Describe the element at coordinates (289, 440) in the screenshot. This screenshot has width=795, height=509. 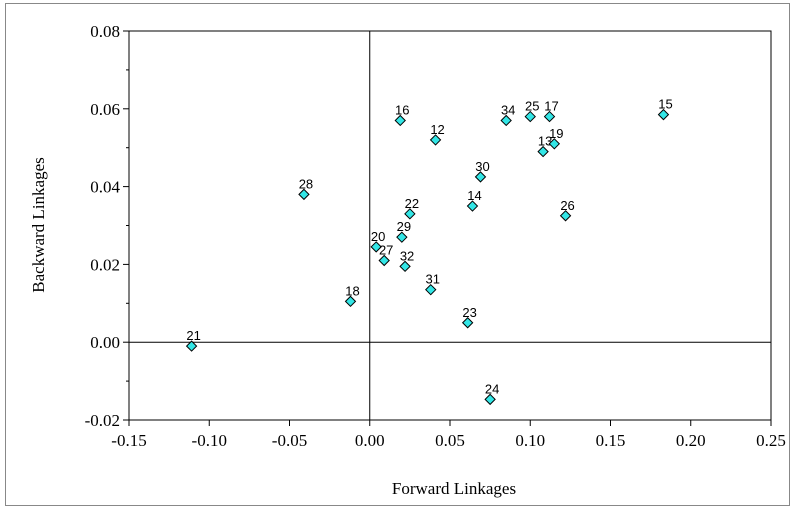
I see `x-tick-label: -0.05` at that location.